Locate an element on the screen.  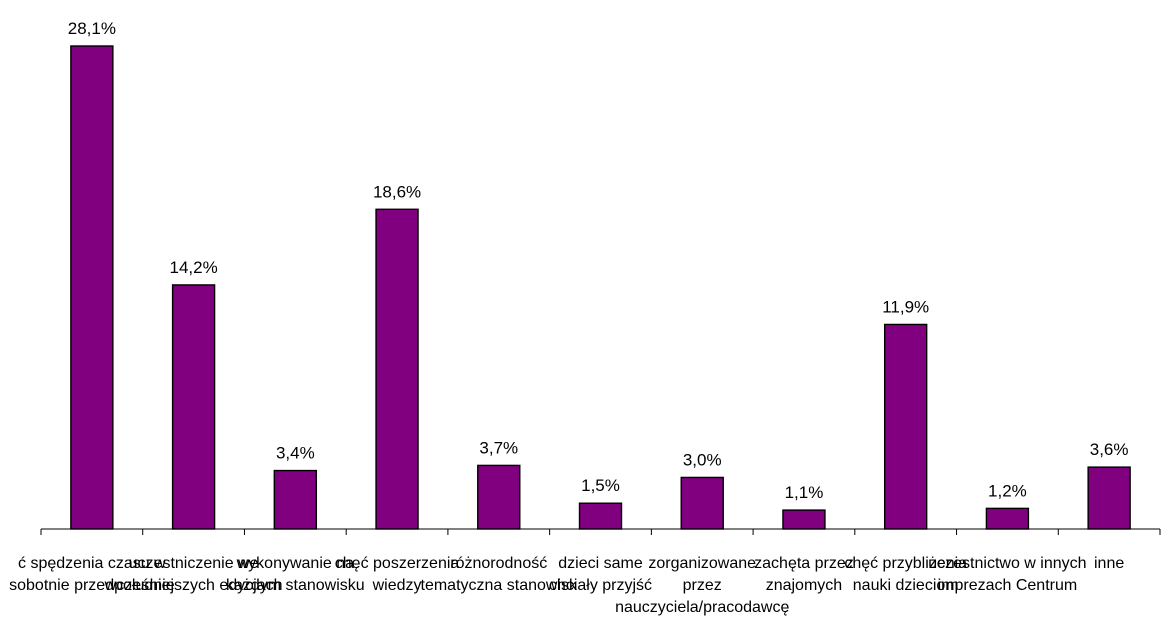
category-label: zorganizowane przez nauczyciela/pracodawcę is located at coordinates (702, 585).